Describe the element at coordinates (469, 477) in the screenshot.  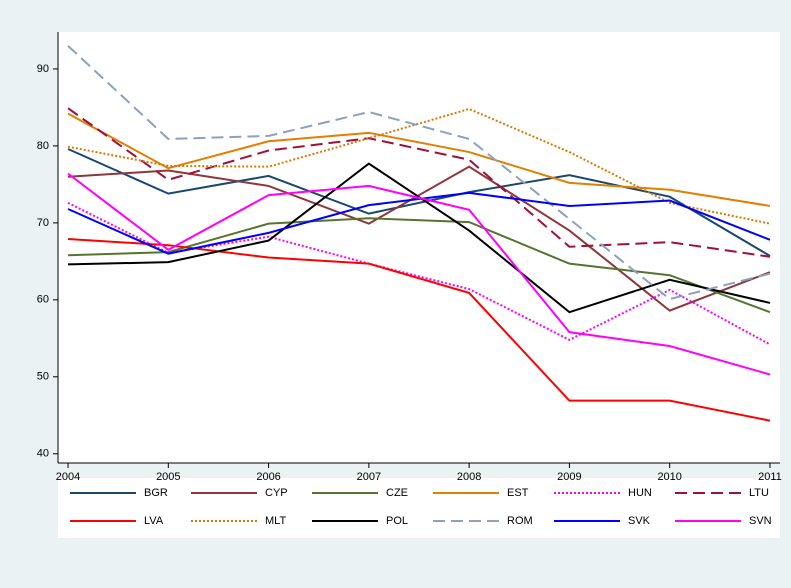
I see `x-tick-label: 2008` at that location.